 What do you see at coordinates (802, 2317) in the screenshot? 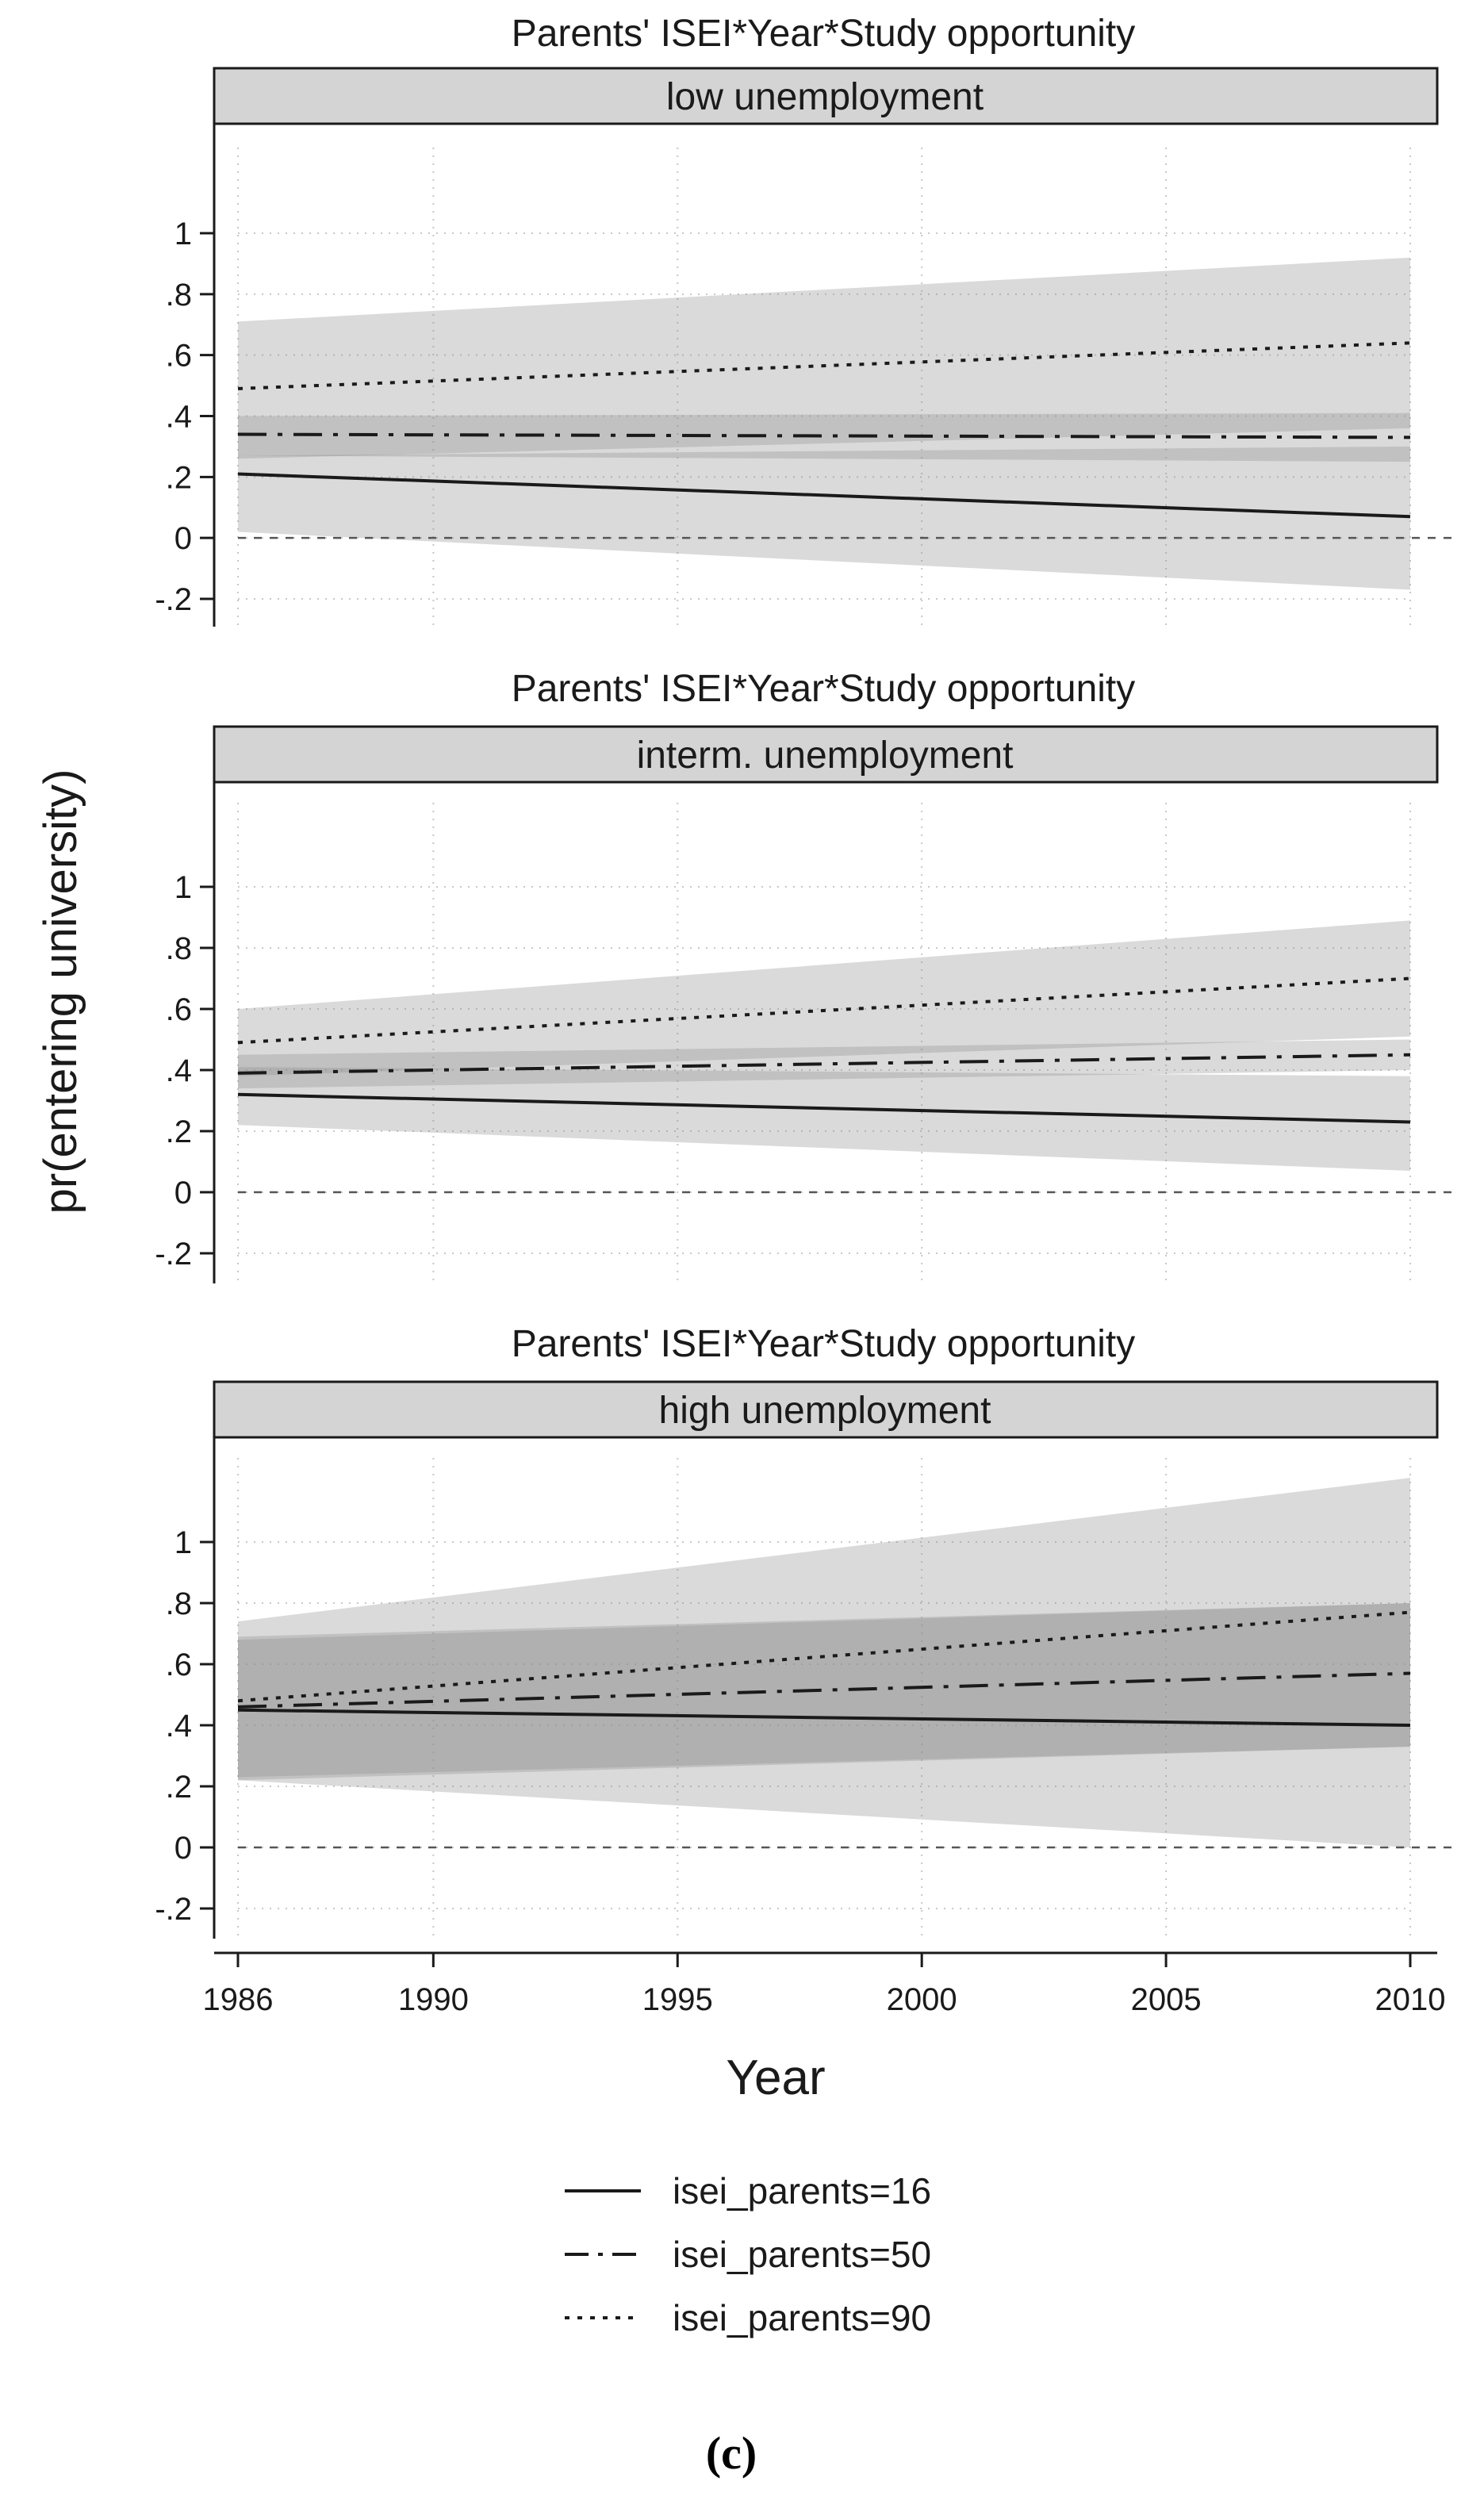
I see `legend-label: isei_parents=90` at bounding box center [802, 2317].